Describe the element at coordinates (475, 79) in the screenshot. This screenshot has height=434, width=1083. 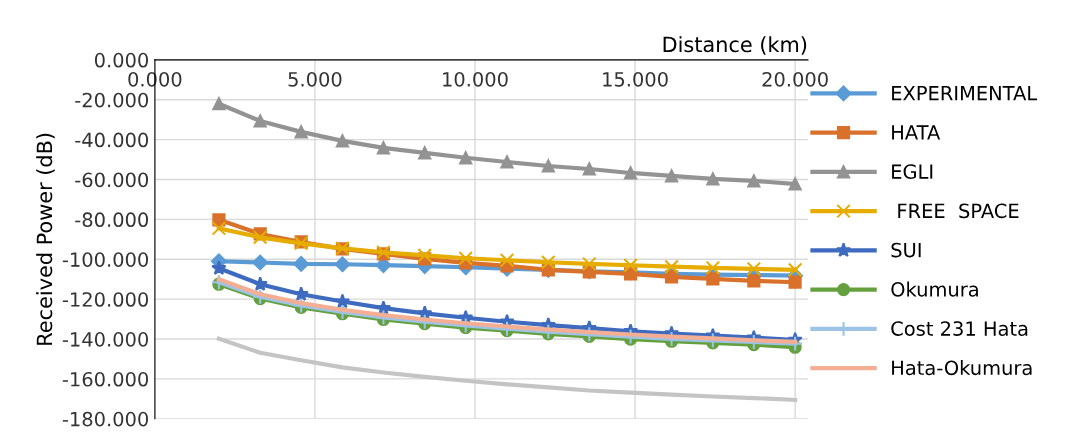
I see `x-tick-label: 10.000` at that location.